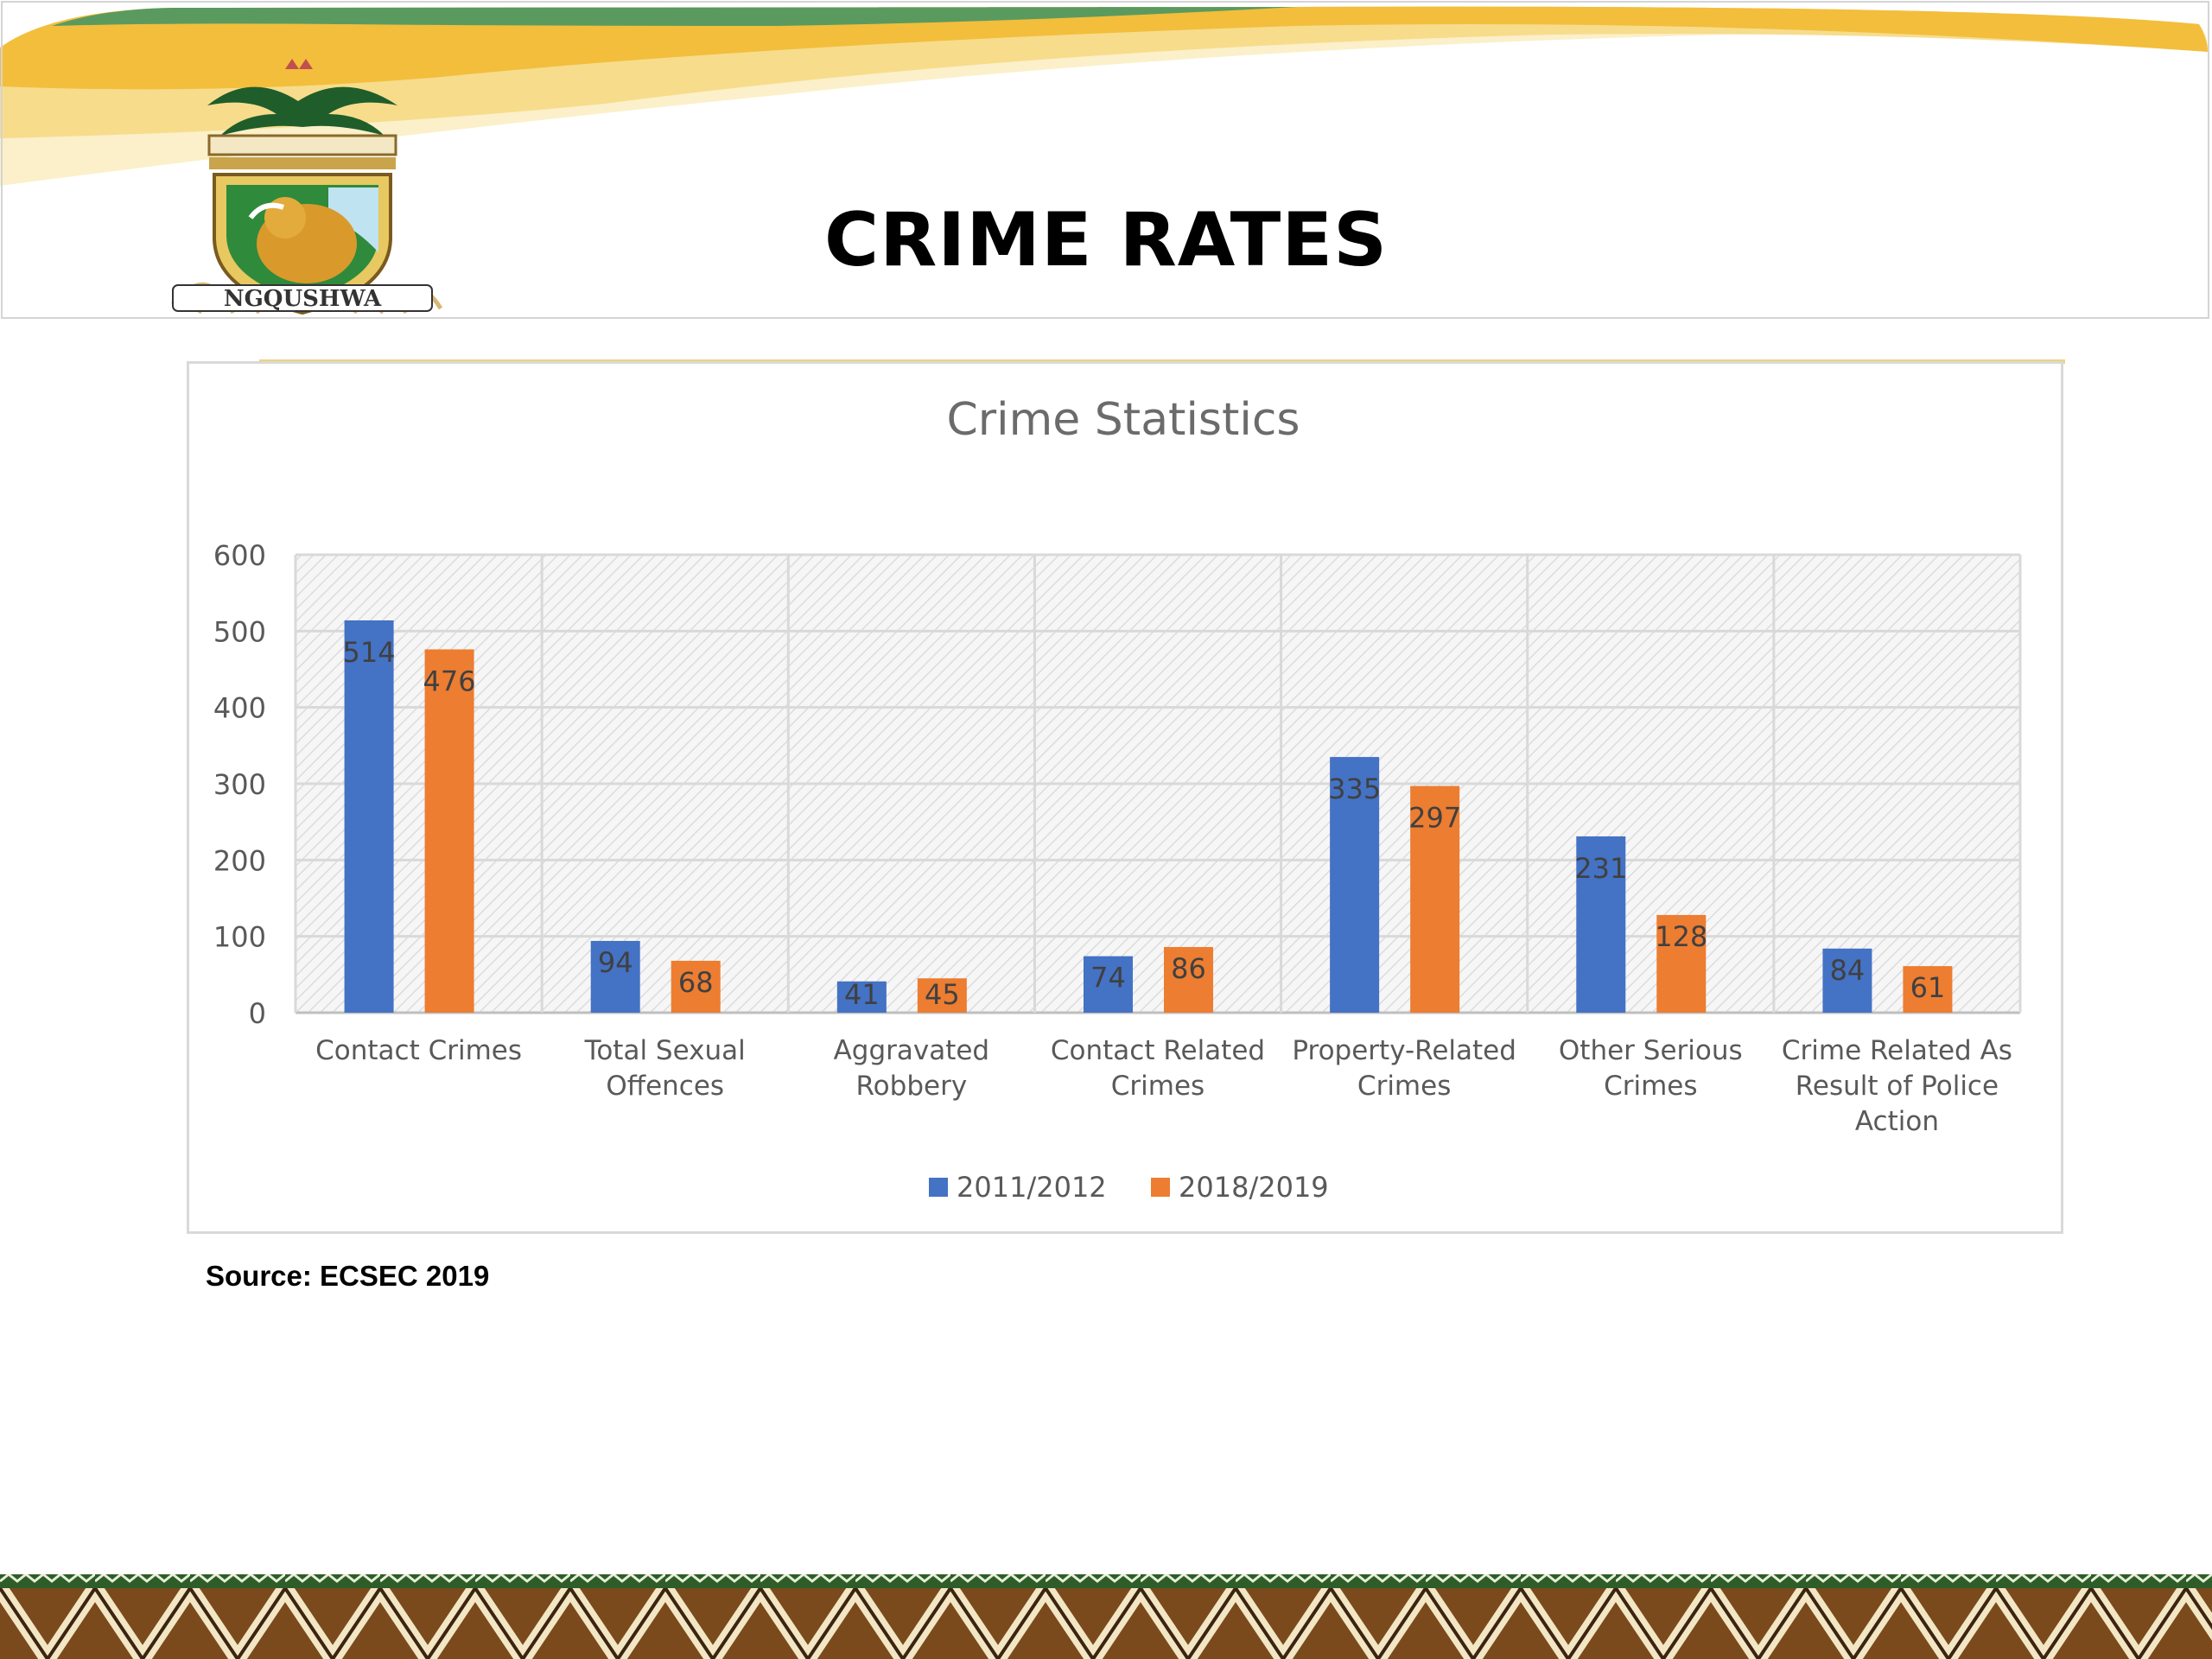 This screenshot has height=1659, width=2212. What do you see at coordinates (1600, 868) in the screenshot?
I see `data-label: 231` at bounding box center [1600, 868].